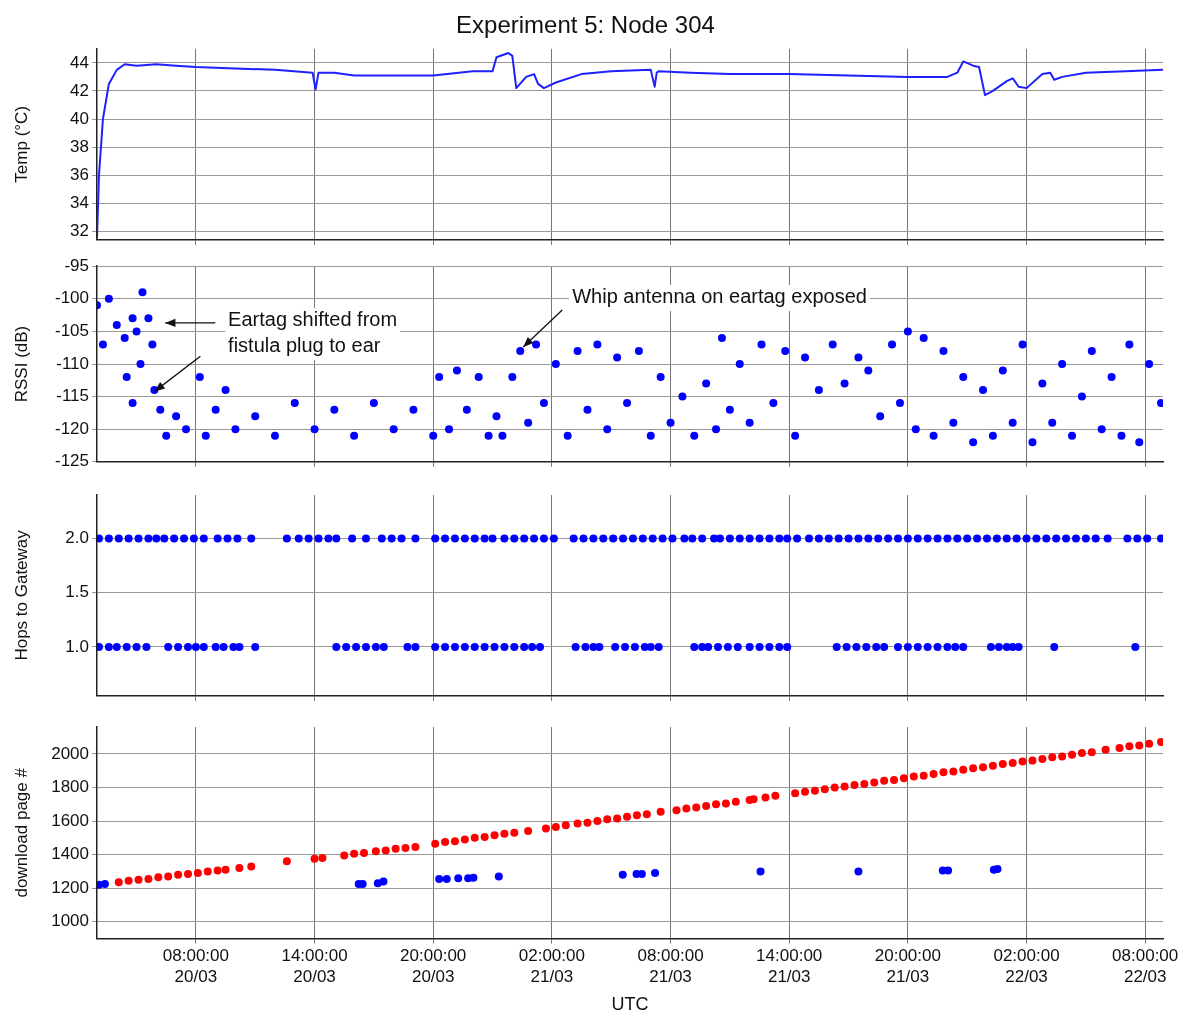 The image size is (1196, 1028). I want to click on x-tick-label: 20:00:00 21/03, so click(907, 966).